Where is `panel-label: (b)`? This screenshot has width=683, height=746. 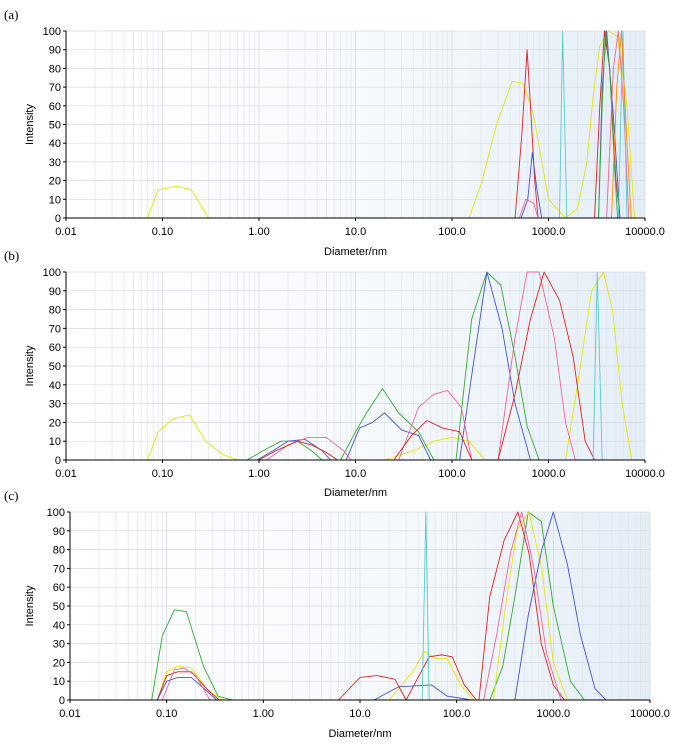
panel-label: (b) is located at coordinates (11, 255).